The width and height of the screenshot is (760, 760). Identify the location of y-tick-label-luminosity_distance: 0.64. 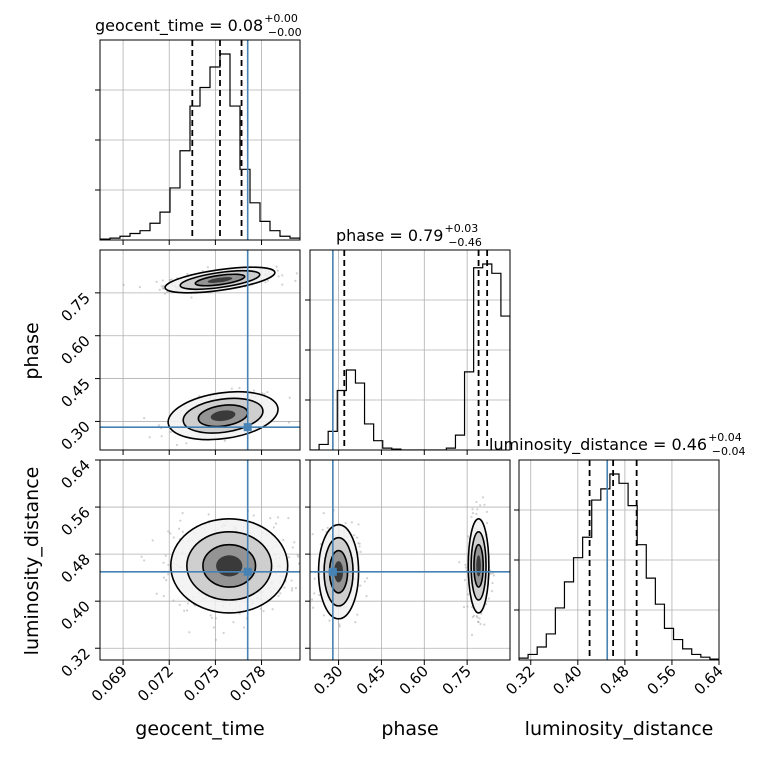
(75, 474).